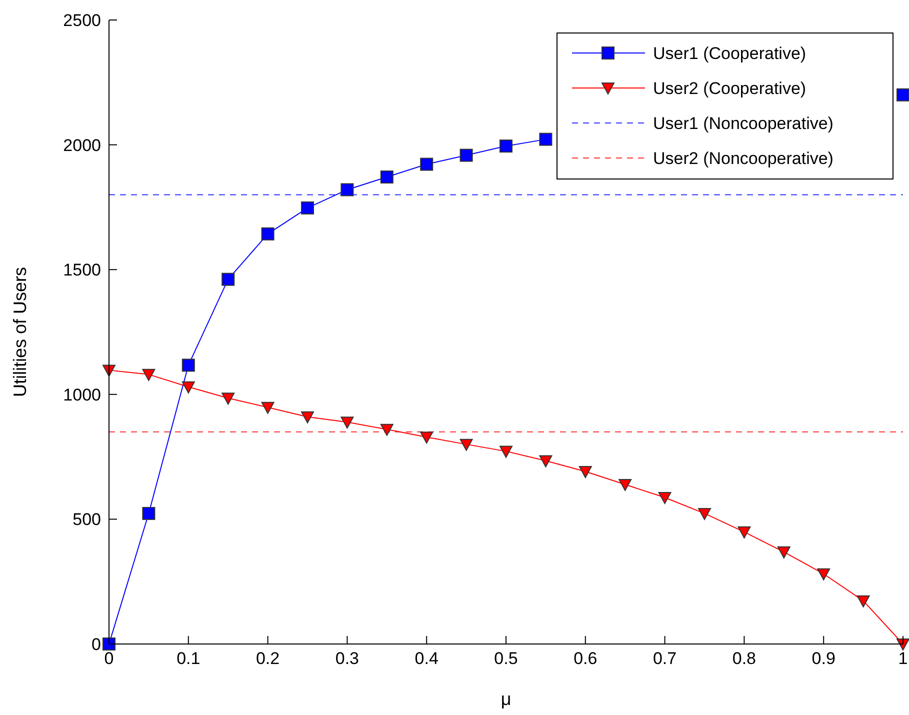 The image size is (909, 715). What do you see at coordinates (109, 658) in the screenshot?
I see `x-tick-label: 0` at bounding box center [109, 658].